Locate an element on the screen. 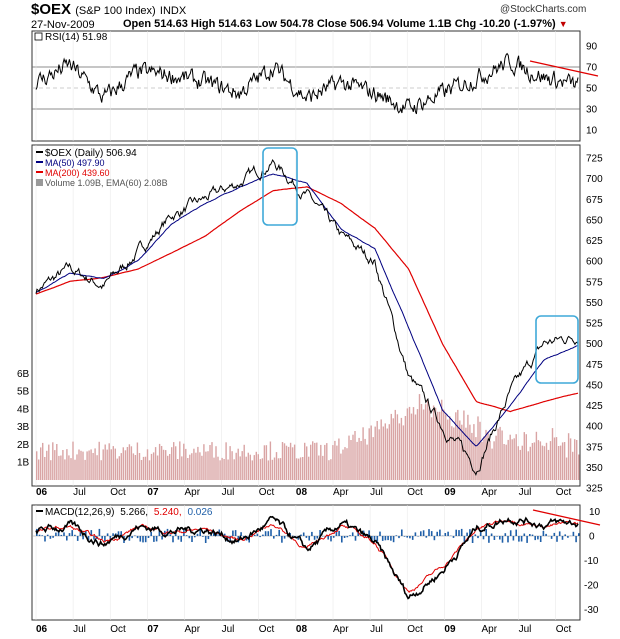  x-axis-label: 07 is located at coordinates (153, 629).